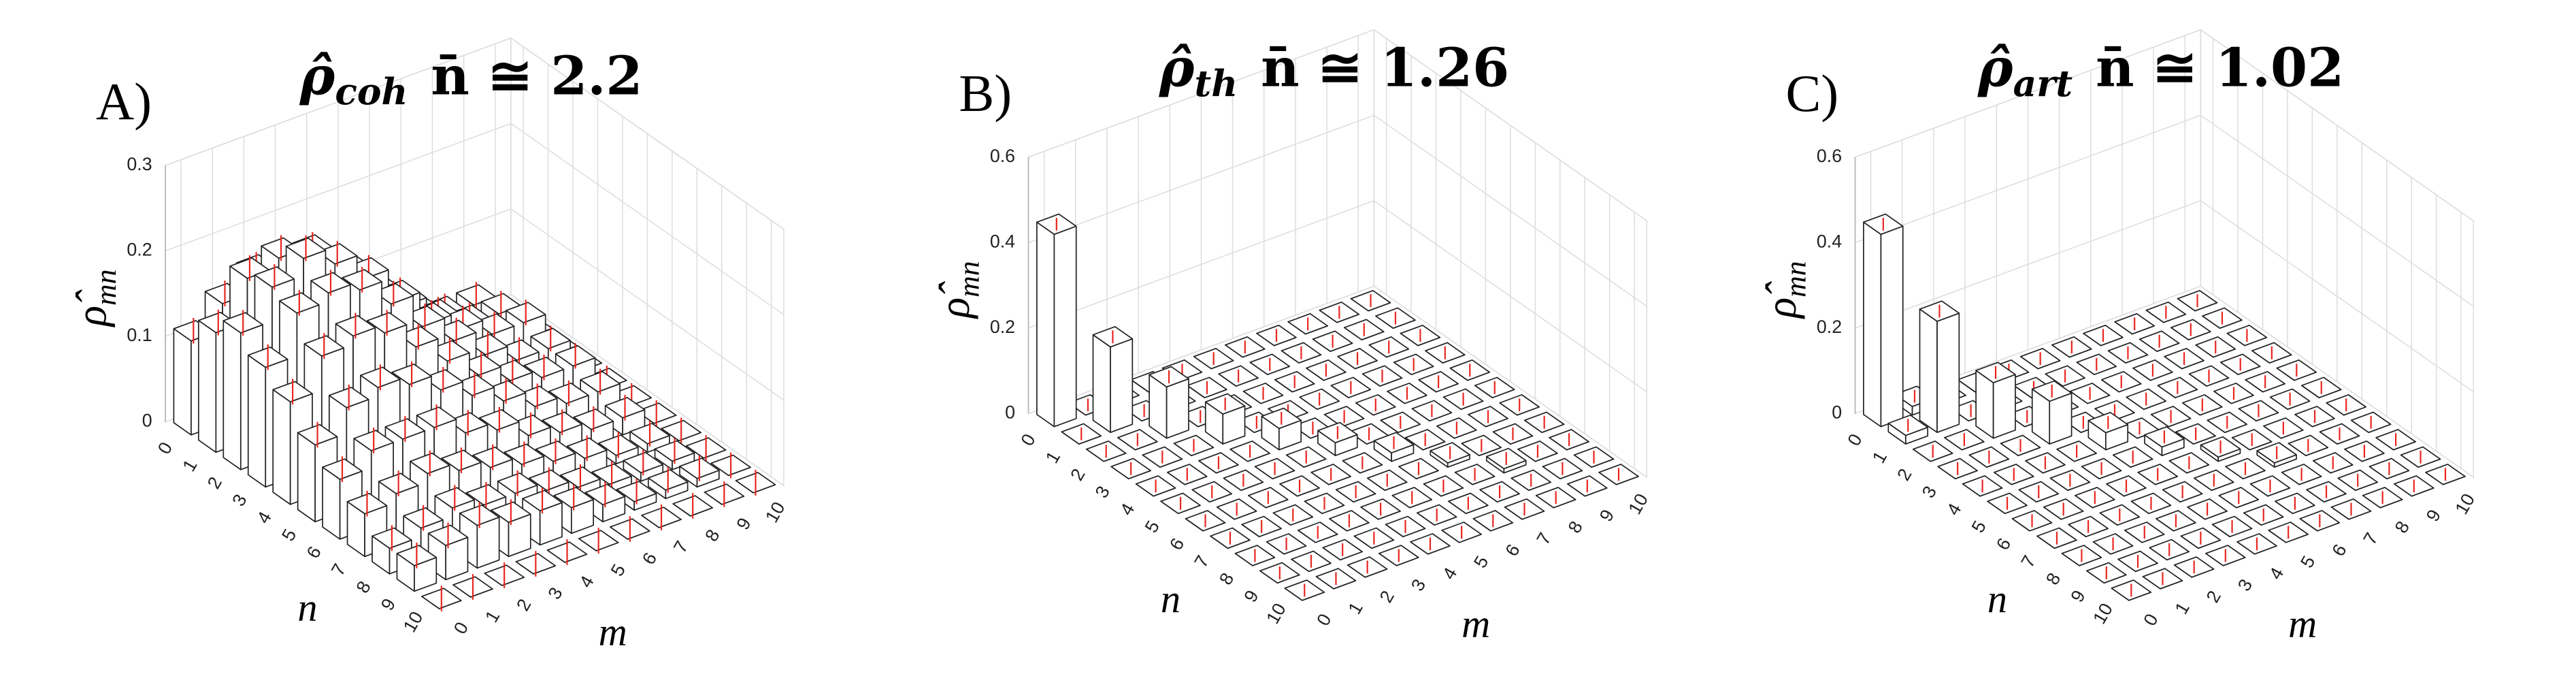 This screenshot has width=2576, height=674. What do you see at coordinates (147, 421) in the screenshot?
I see `z-tick-label: 0` at bounding box center [147, 421].